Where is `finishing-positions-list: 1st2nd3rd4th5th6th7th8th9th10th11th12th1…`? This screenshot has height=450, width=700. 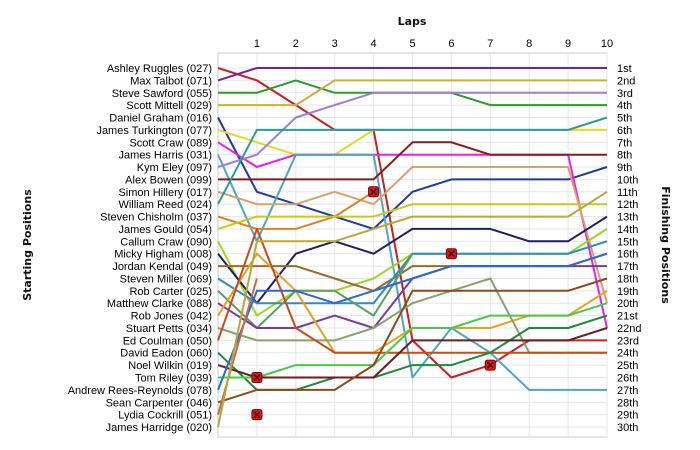 finishing-positions-list: 1st2nd3rd4th5th6th7th8th9th10th11th12th1… is located at coordinates (629, 248).